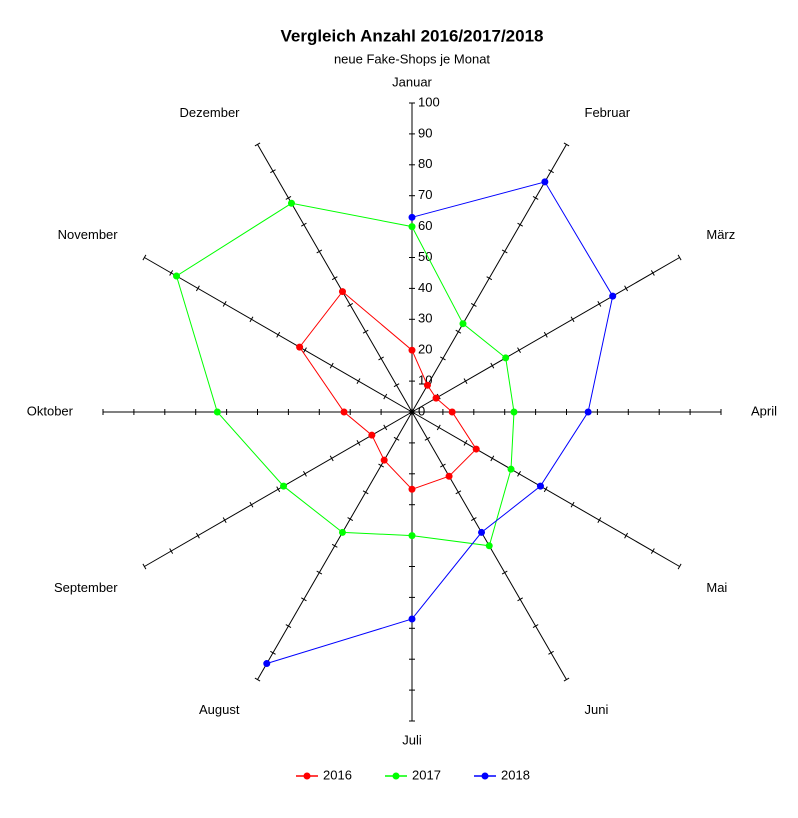 The height and width of the screenshot is (818, 798). Describe the element at coordinates (421, 410) in the screenshot. I see `r-tick-label: 0` at that location.